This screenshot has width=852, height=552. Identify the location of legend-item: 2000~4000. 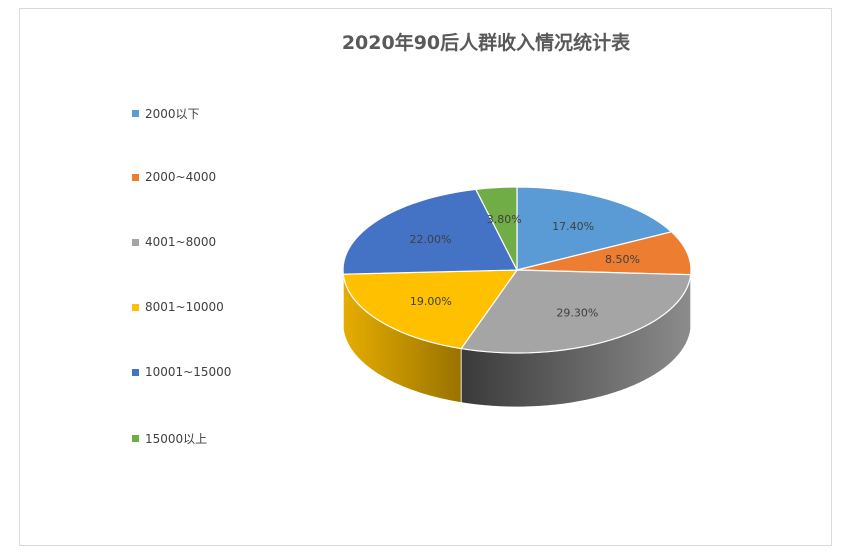
(174, 177).